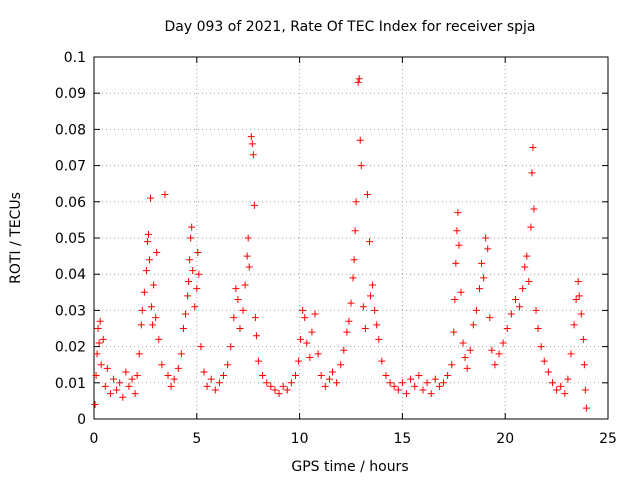 This screenshot has width=640, height=480. Describe the element at coordinates (608, 439) in the screenshot. I see `x-tick-label: 25` at that location.